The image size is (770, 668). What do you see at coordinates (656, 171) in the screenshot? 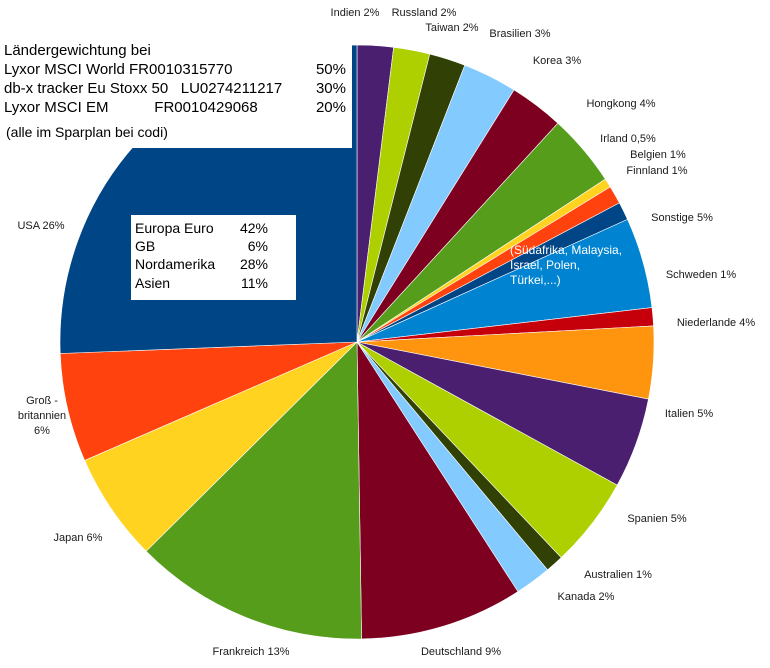
I see `slice-label: Finnland 1%` at bounding box center [656, 171].